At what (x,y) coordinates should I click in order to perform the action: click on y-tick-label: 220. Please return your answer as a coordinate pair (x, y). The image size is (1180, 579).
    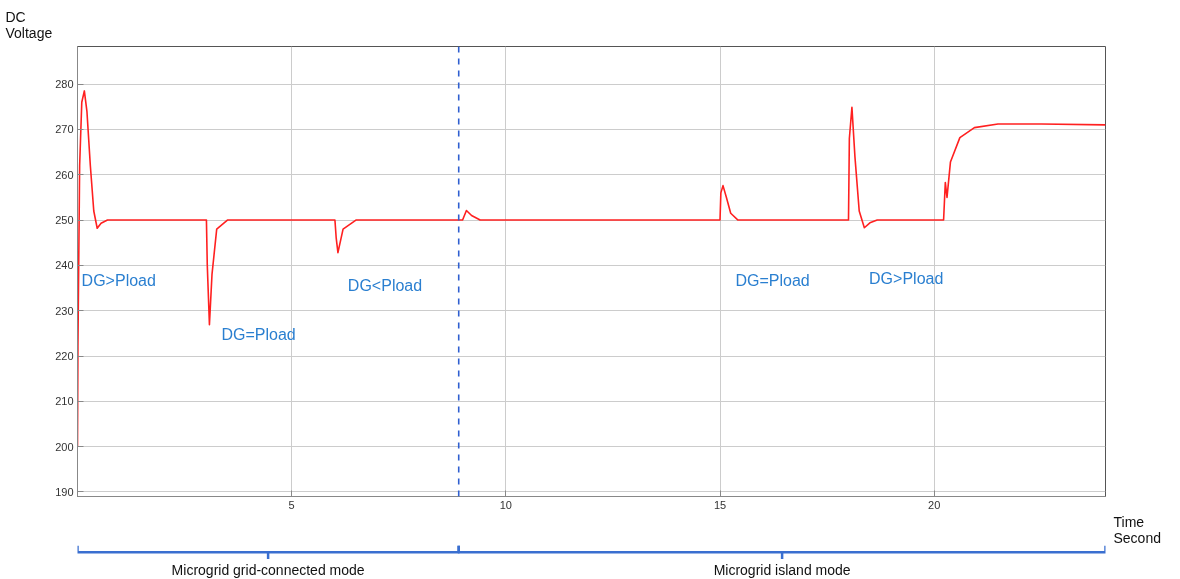
    Looking at the image, I should click on (64, 356).